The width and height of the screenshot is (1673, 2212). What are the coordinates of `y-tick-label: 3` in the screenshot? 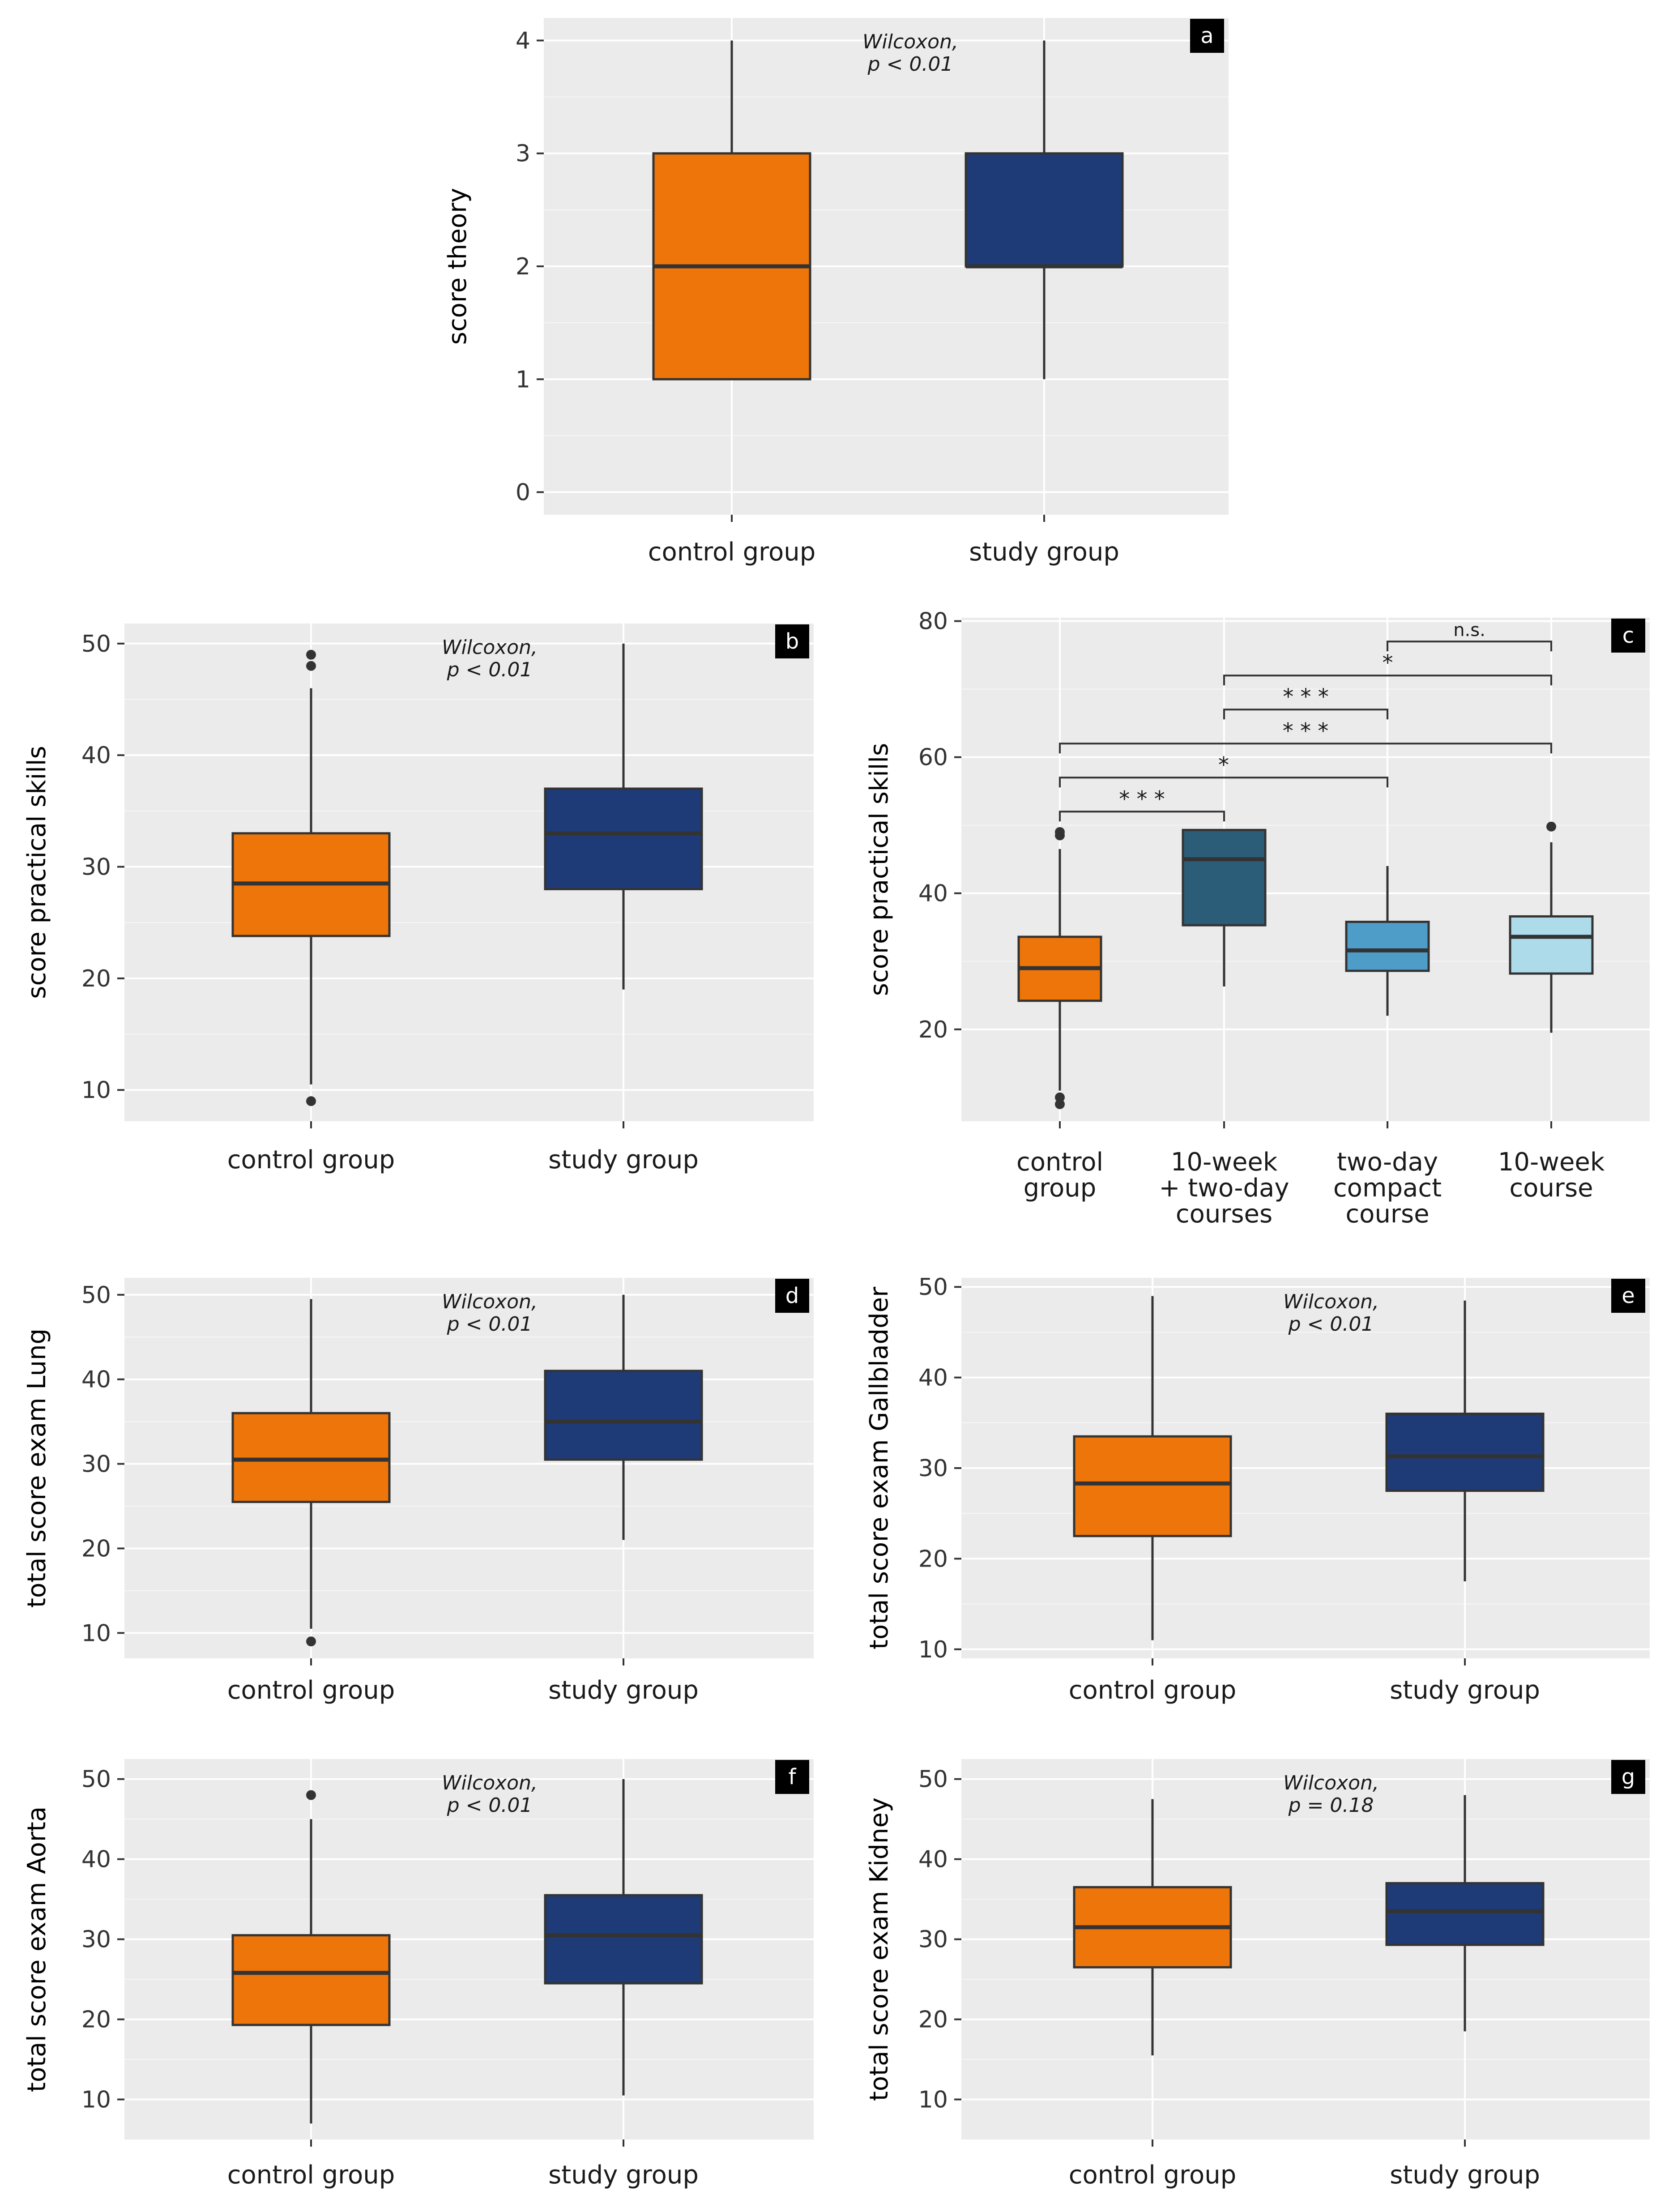 It's located at (523, 154).